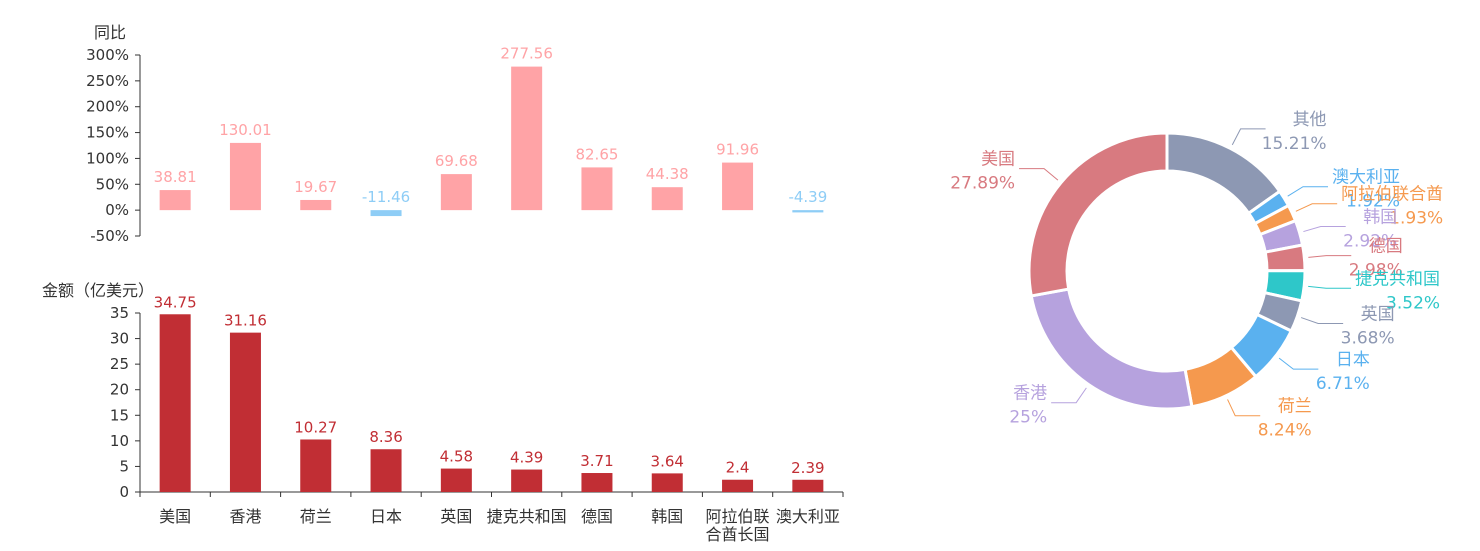 The image size is (1480, 551). What do you see at coordinates (597, 516) in the screenshot?
I see `x-category-label: 德国` at bounding box center [597, 516].